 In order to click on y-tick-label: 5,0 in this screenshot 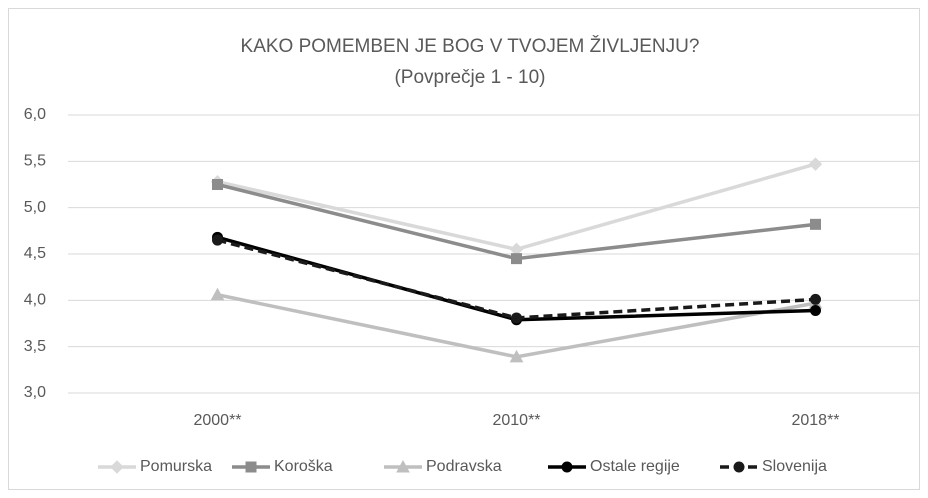, I will do `click(35, 207)`.